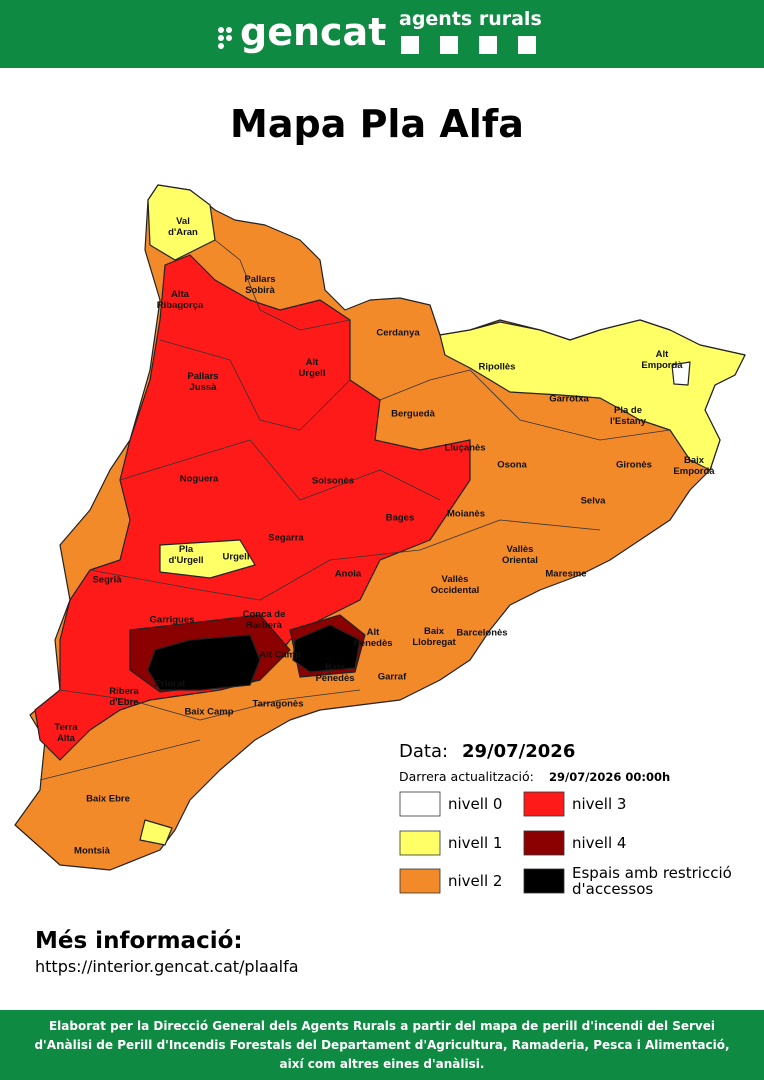 The width and height of the screenshot is (764, 1080). What do you see at coordinates (434, 642) in the screenshot?
I see `region-label: Llobregat` at bounding box center [434, 642].